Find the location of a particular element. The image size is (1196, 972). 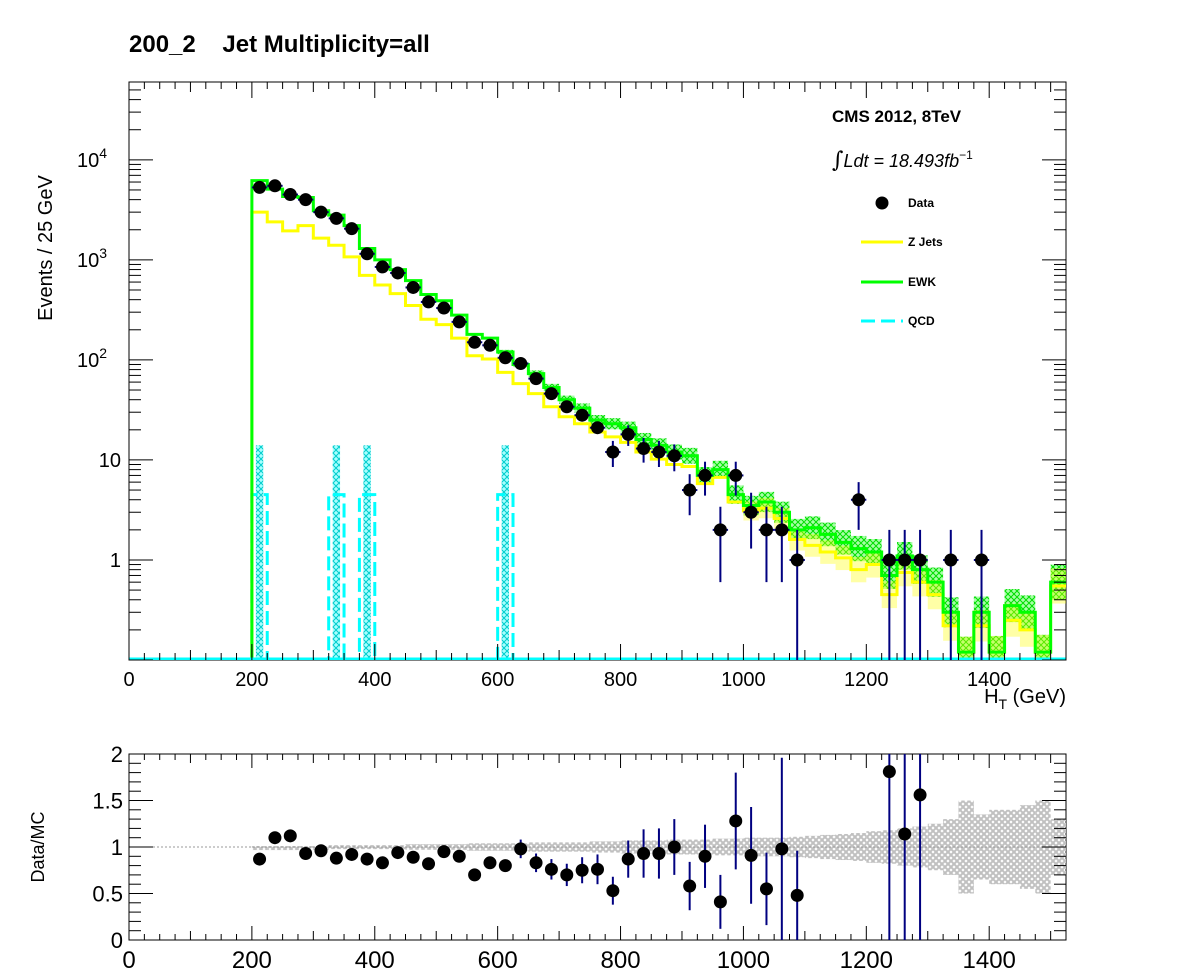

ratio-x-tick-label: 800 is located at coordinates (621, 959).